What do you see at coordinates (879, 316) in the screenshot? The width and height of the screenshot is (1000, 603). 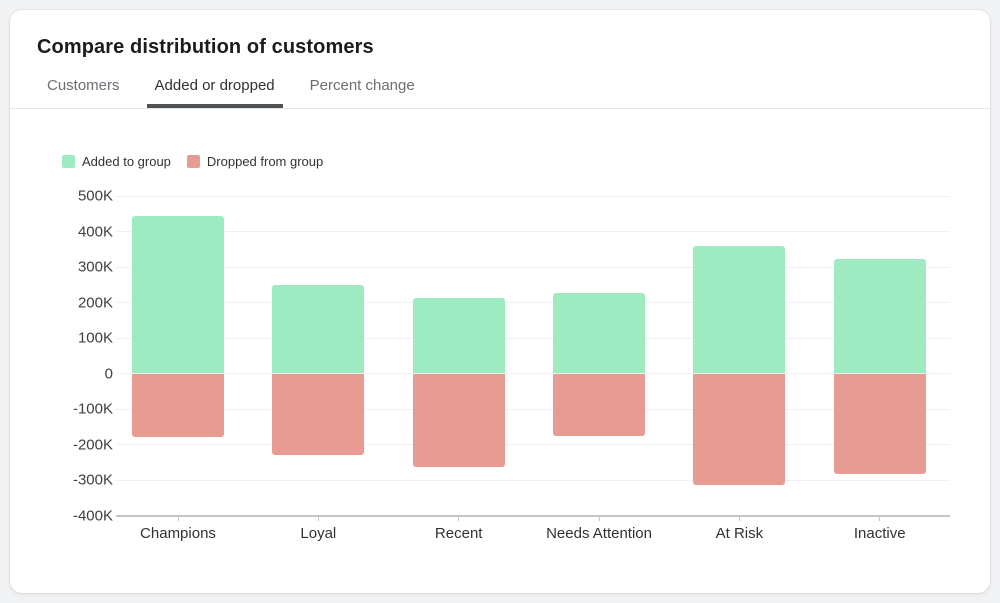 I see `bar-added-inactive` at bounding box center [879, 316].